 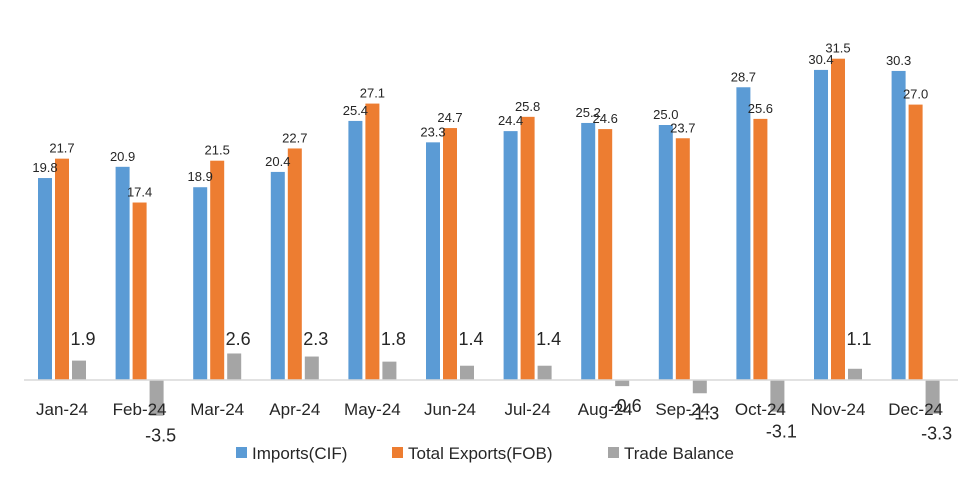 What do you see at coordinates (432, 131) in the screenshot?
I see `data-label-imports-jun-24: 23.3` at bounding box center [432, 131].